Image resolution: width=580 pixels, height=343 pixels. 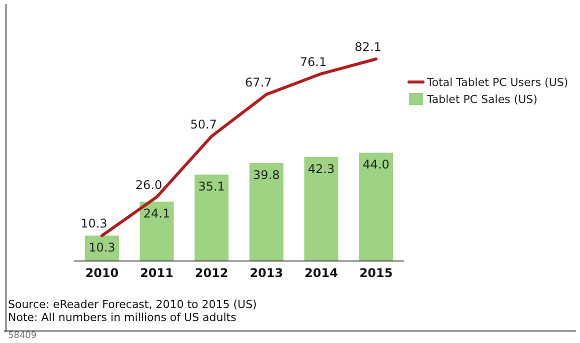 What do you see at coordinates (376, 165) in the screenshot?
I see `data-label: 44.0` at bounding box center [376, 165].